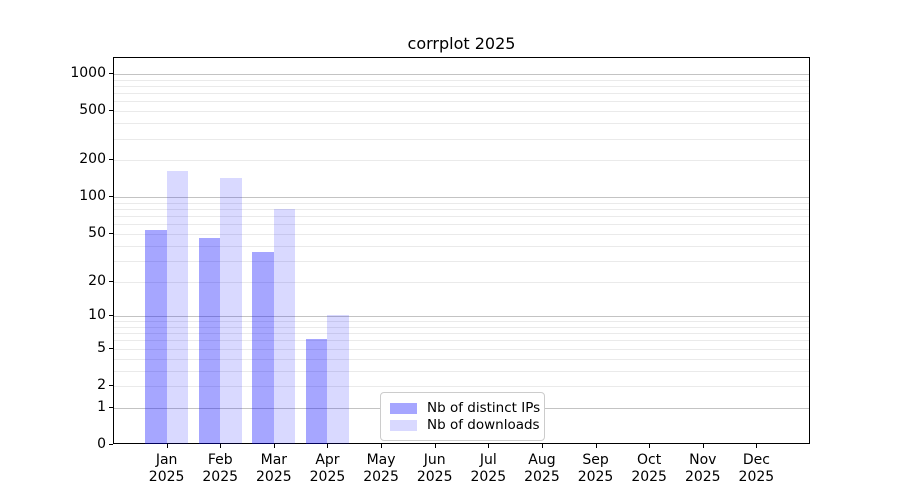 This screenshot has height=500, width=900. Describe the element at coordinates (166, 468) in the screenshot. I see `x-axis-tick-label: Jan 2025` at that location.